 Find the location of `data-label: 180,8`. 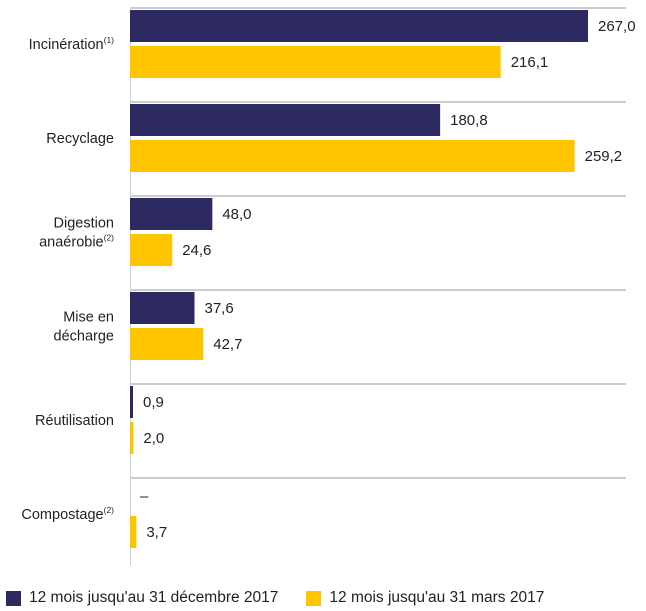

data-label: 180,8 is located at coordinates (469, 120).